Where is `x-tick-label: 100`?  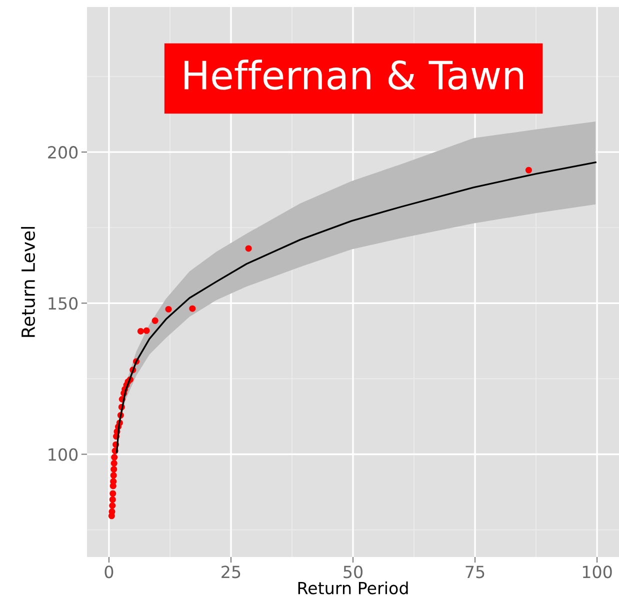
x-tick-label: 100 is located at coordinates (597, 572).